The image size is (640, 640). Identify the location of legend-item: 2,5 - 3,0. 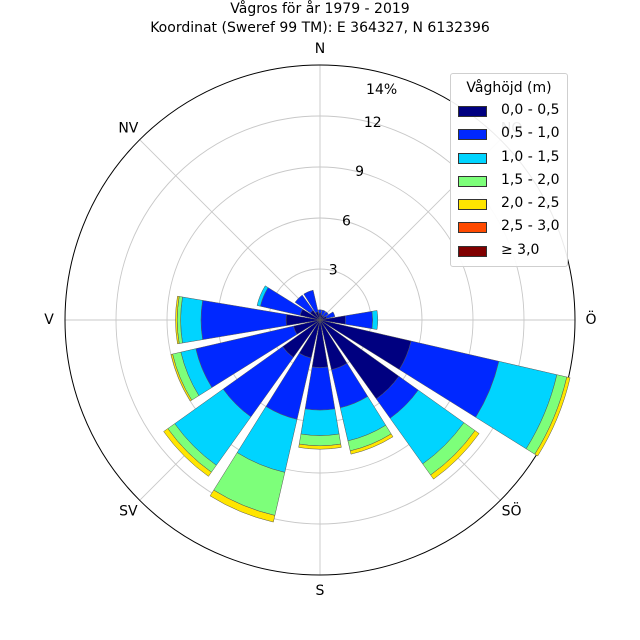
(509, 229).